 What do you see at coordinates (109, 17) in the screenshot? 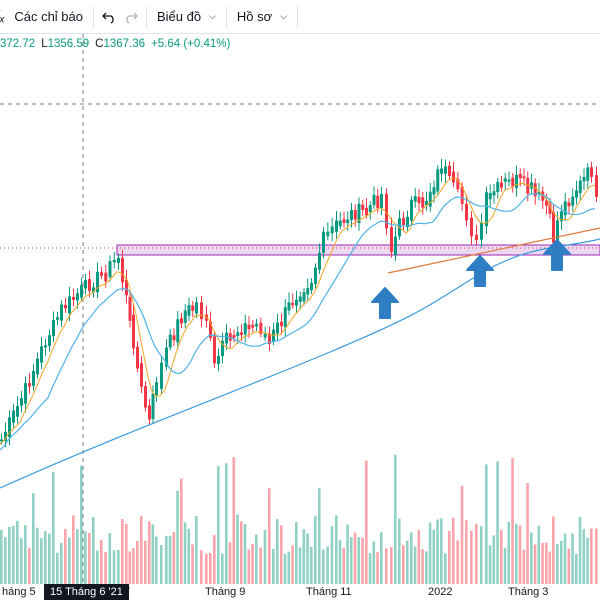
I see `undo-icon` at bounding box center [109, 17].